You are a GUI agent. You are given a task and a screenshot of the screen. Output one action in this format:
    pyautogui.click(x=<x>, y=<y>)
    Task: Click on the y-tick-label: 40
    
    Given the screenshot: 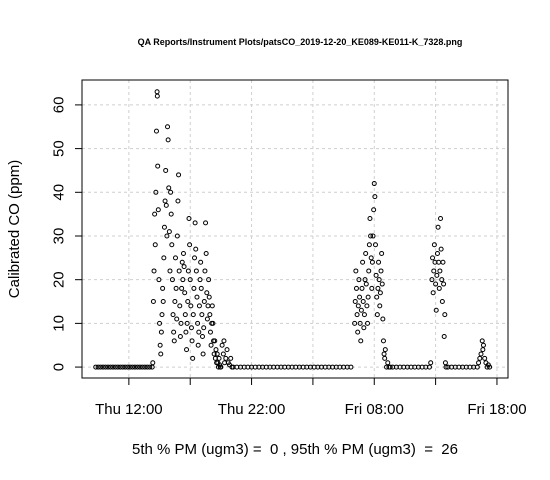 What is the action you would take?
    pyautogui.click(x=58, y=192)
    